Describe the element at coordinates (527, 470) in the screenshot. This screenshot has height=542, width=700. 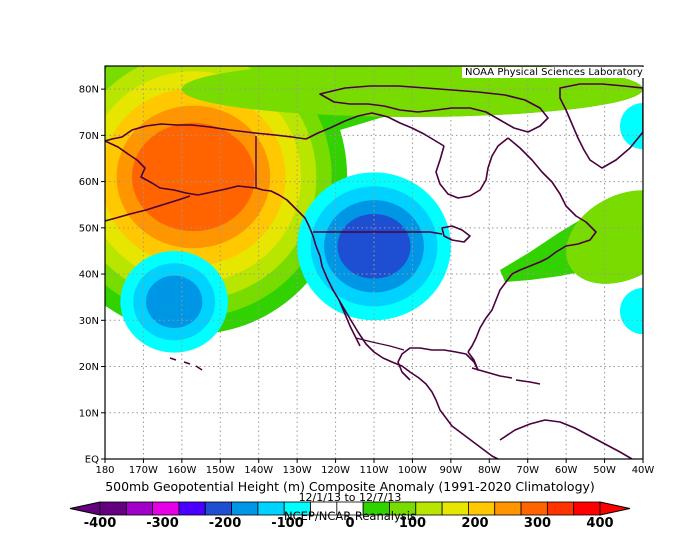
I see `lon-tick-label: 70W` at that location.